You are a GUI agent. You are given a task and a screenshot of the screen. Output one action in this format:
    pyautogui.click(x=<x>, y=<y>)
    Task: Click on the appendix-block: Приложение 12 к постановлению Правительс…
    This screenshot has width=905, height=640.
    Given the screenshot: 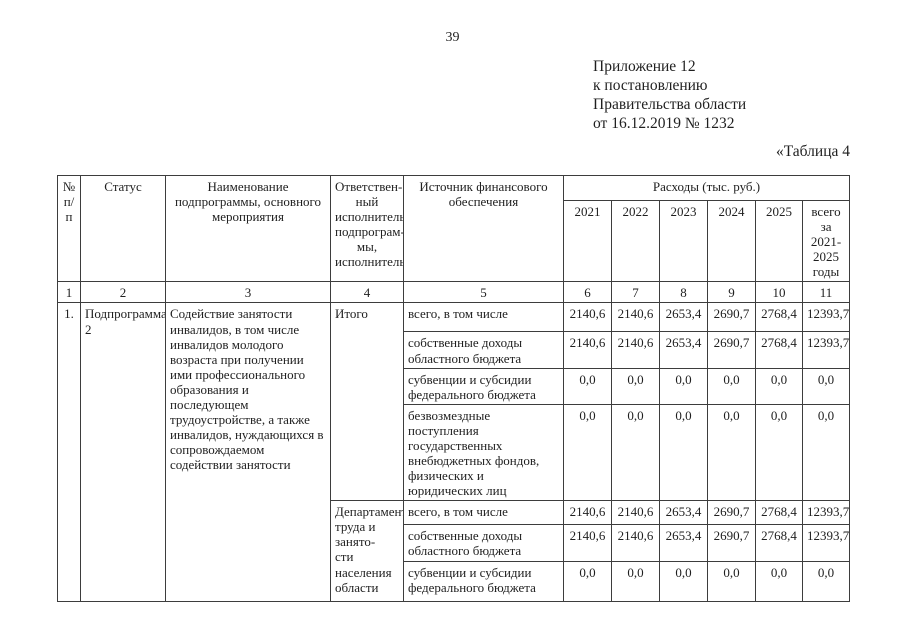 What is the action you would take?
    pyautogui.click(x=669, y=95)
    